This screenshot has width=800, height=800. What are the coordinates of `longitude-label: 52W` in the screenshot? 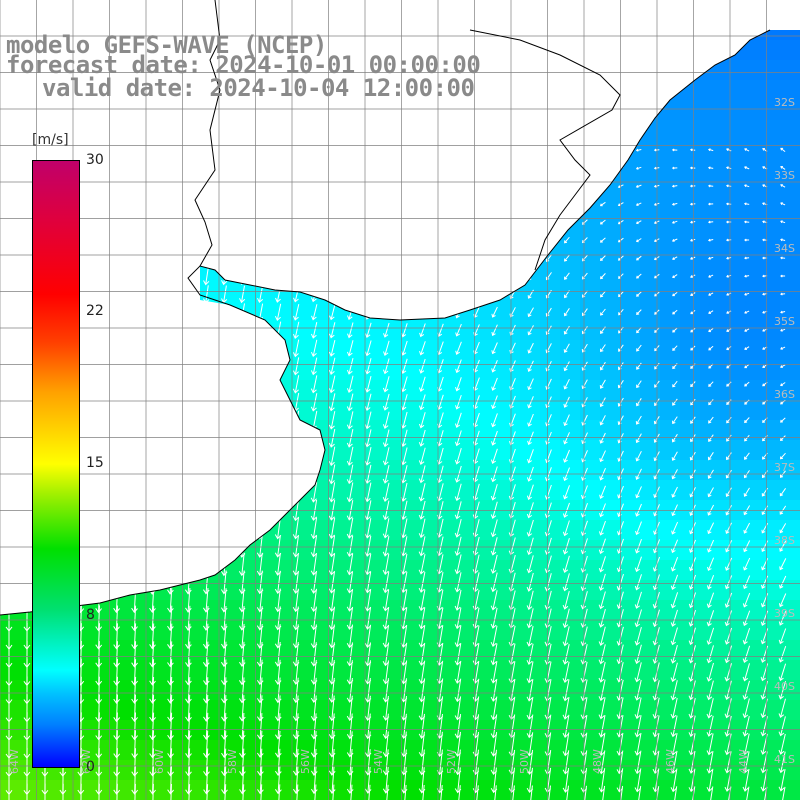 It's located at (451, 761).